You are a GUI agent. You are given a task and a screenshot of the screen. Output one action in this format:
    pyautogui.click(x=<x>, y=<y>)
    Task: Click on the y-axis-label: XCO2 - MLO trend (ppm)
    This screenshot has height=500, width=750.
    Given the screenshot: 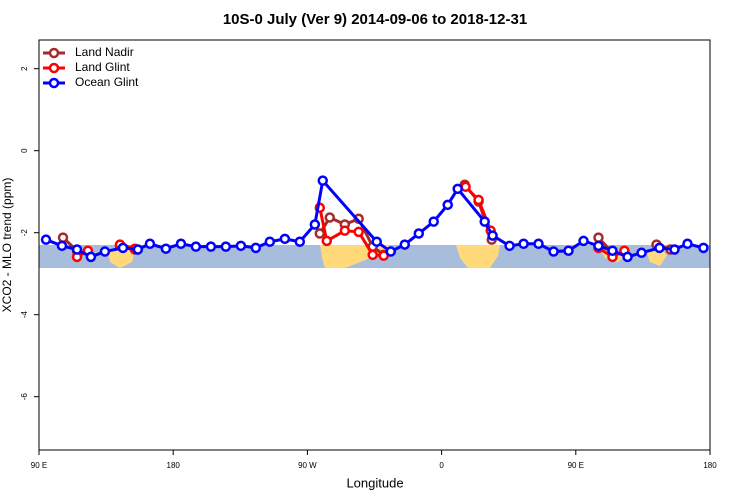 What is the action you would take?
    pyautogui.click(x=7, y=245)
    